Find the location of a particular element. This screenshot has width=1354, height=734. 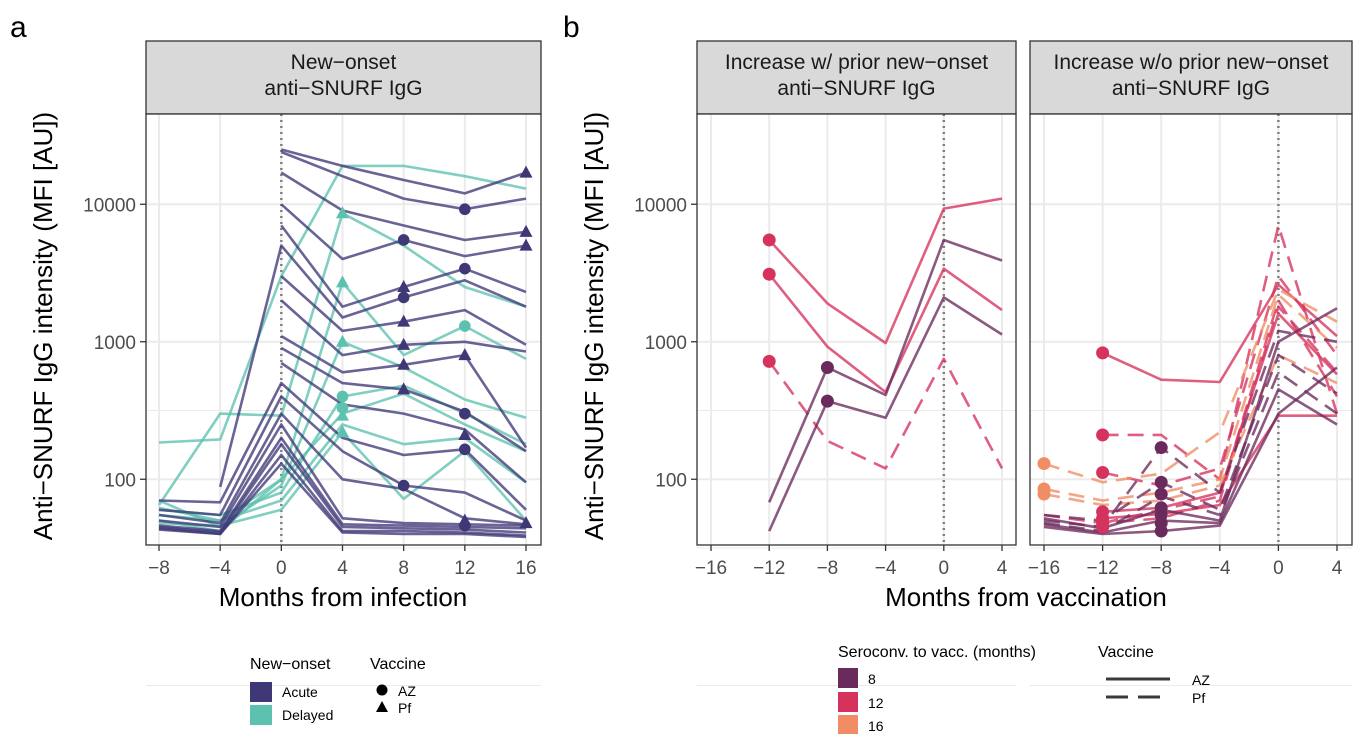

x-tick-label-b2-0: −16 is located at coordinates (1044, 568).